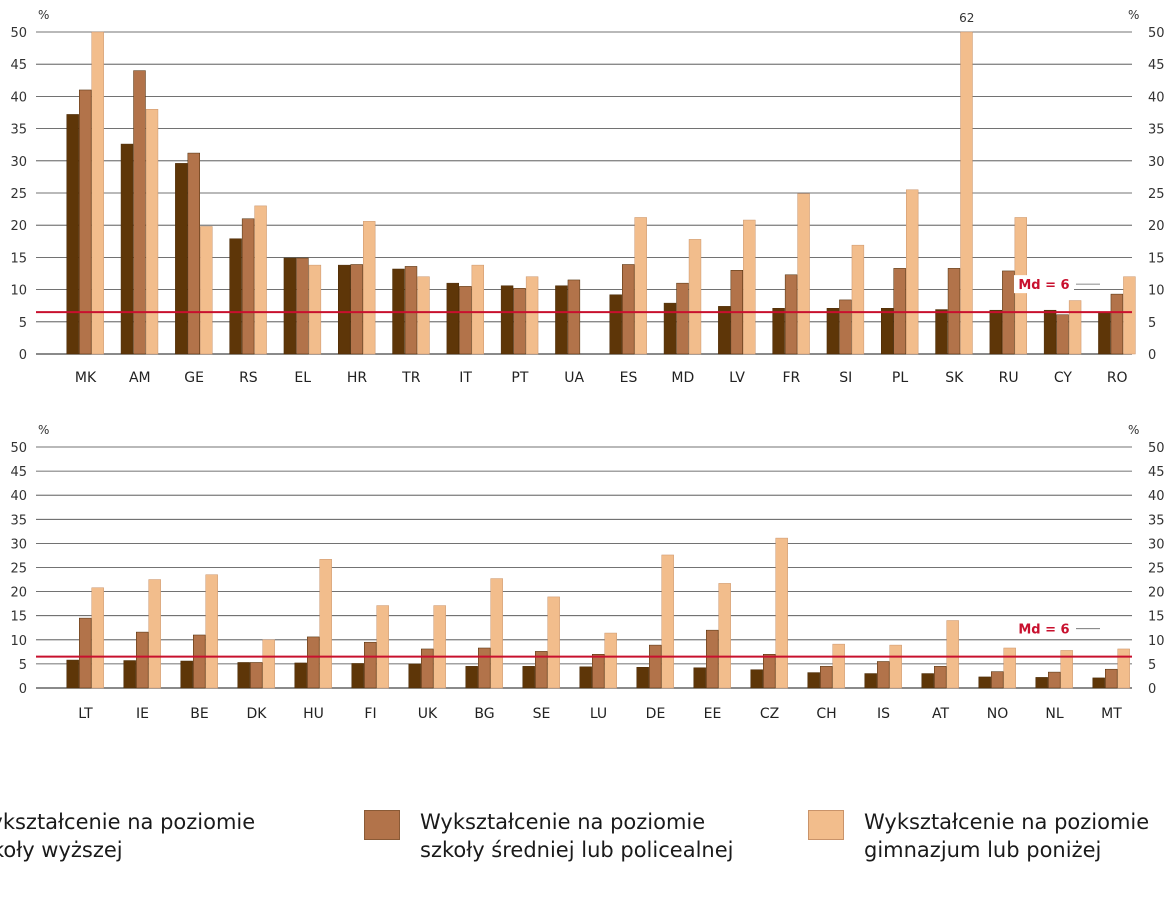  What do you see at coordinates (423, 315) in the screenshot?
I see `bar-lower-TR` at bounding box center [423, 315].